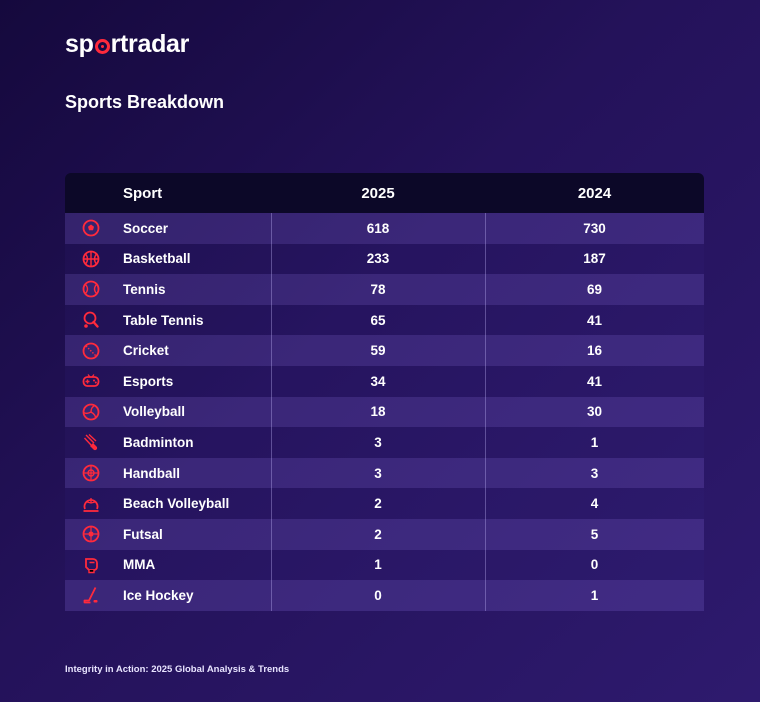  I want to click on tennis-ball-icon, so click(91, 289).